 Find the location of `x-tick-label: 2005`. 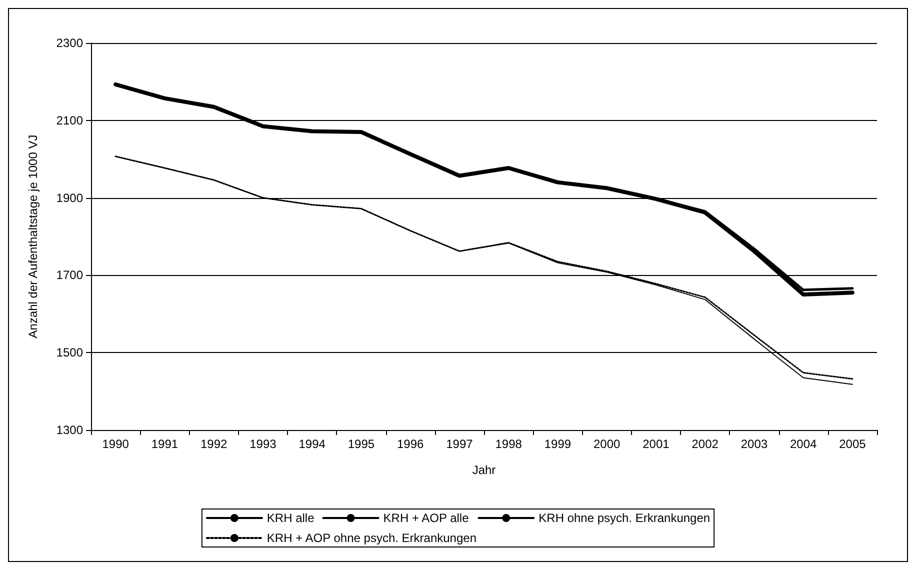

x-tick-label: 2005 is located at coordinates (852, 444).